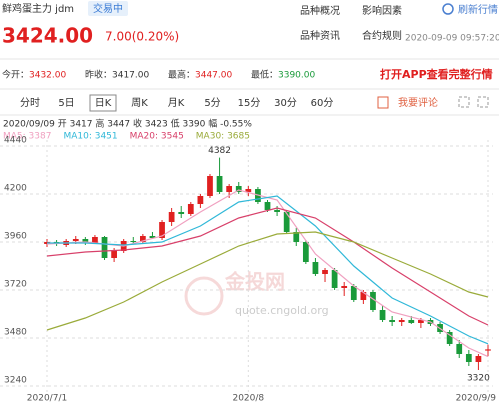 This screenshot has width=499, height=403. Describe the element at coordinates (418, 102) in the screenshot. I see `comment: 我要评论` at that location.